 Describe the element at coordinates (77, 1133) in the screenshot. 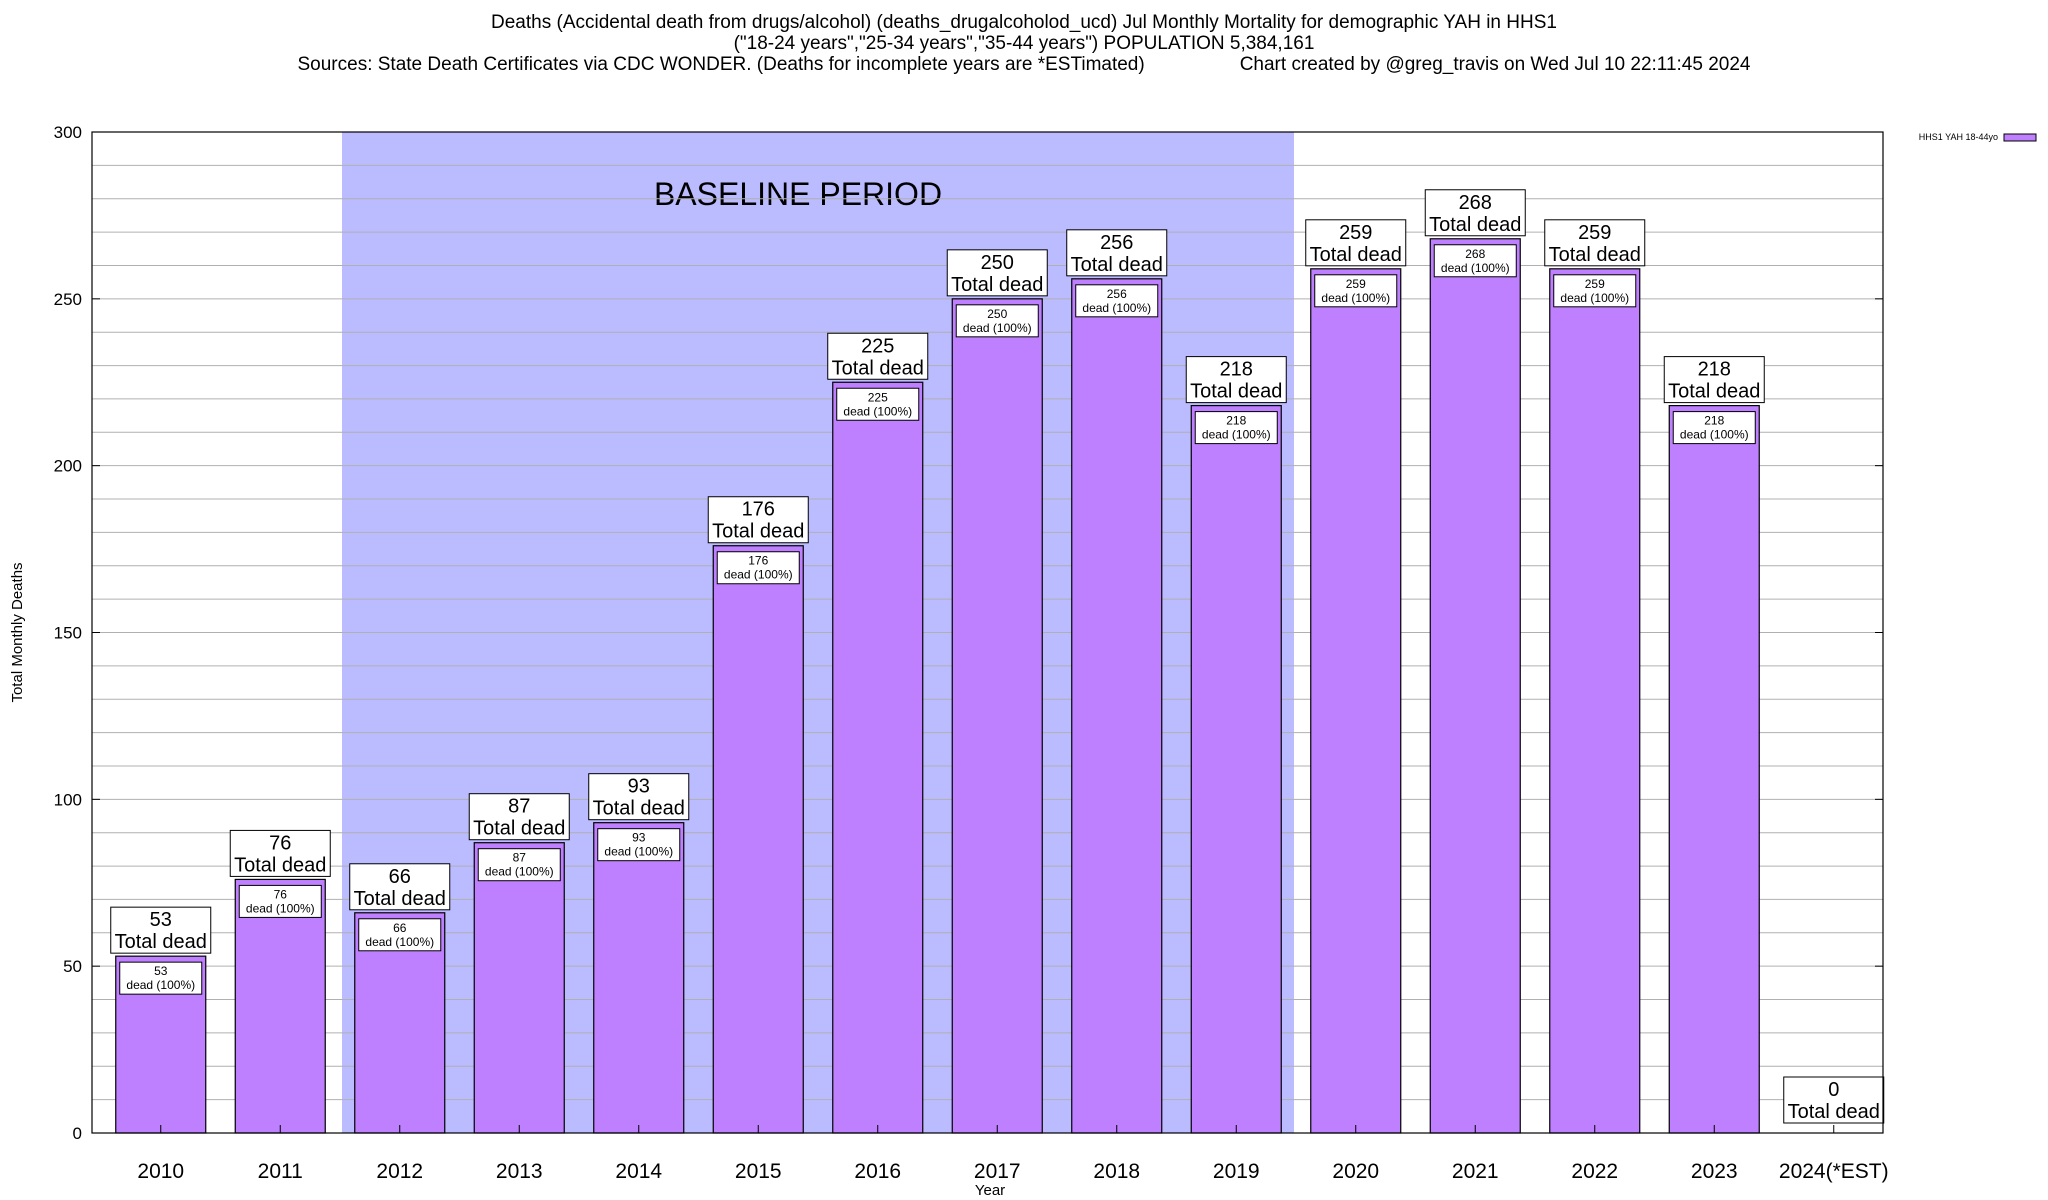

I see `y-tick-label: 0` at that location.